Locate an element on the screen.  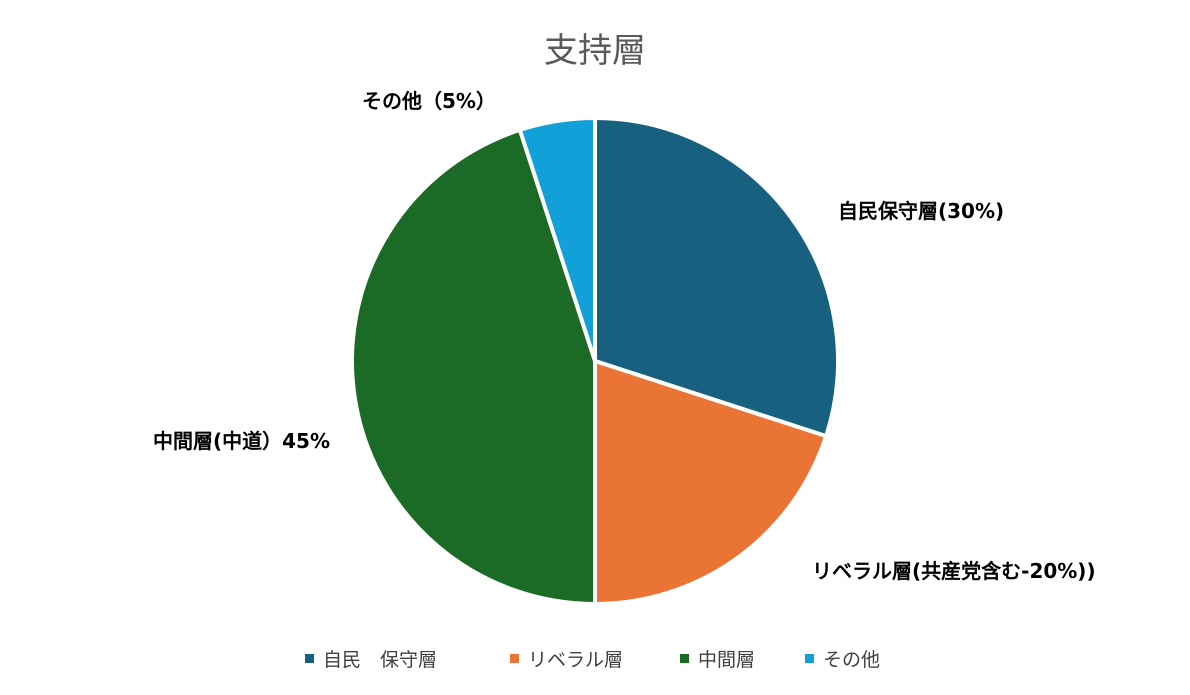
chart-legend: 自民 保守層 リベラル層 中間層 その他 is located at coordinates (592, 660).